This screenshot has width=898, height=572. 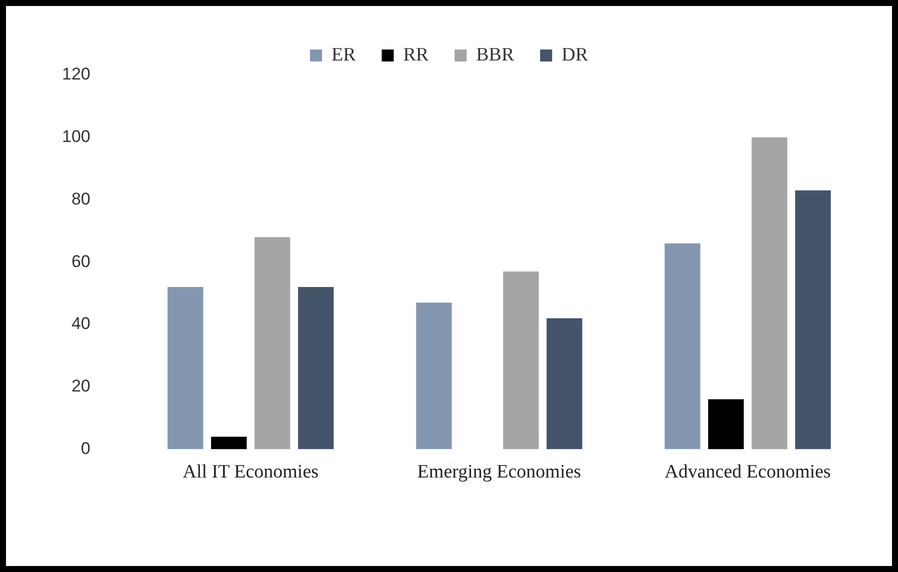 What do you see at coordinates (747, 472) in the screenshot?
I see `x-tick-label: Advanced Economies` at bounding box center [747, 472].